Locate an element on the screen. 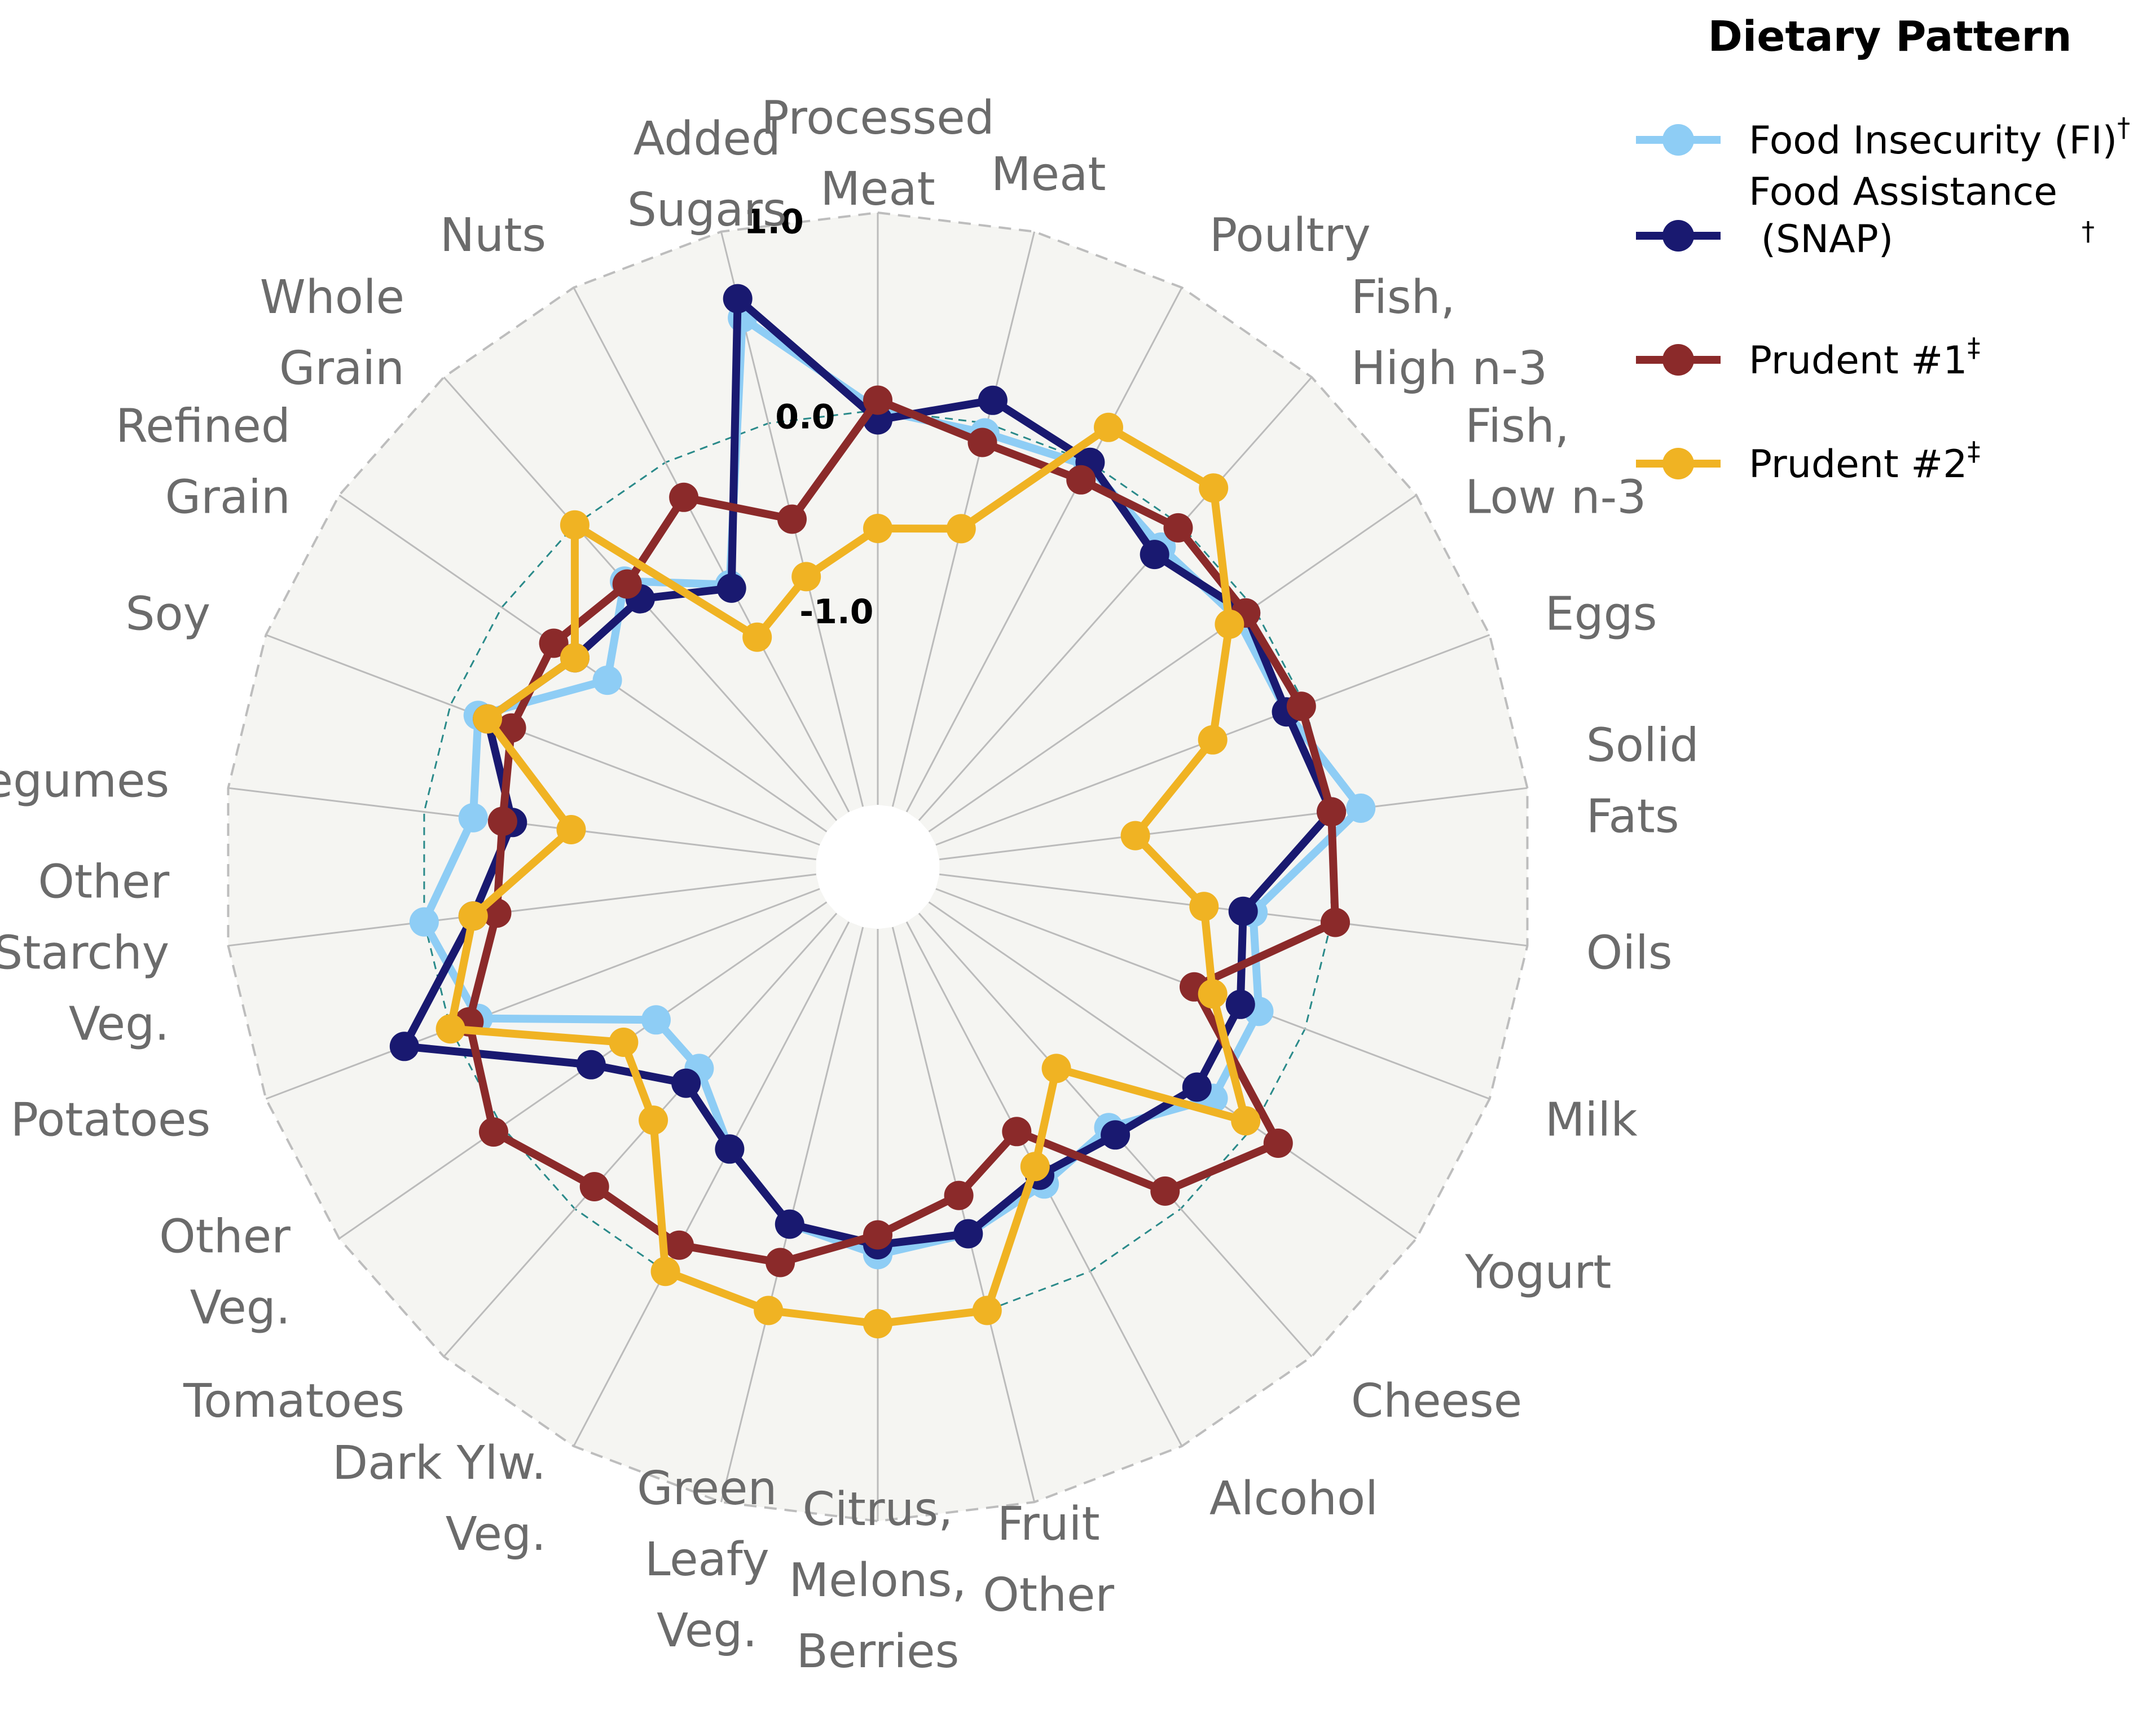 Image resolution: width=2151 pixels, height=1736 pixels. legend-label: Prudent #2‡ is located at coordinates (1864, 461).